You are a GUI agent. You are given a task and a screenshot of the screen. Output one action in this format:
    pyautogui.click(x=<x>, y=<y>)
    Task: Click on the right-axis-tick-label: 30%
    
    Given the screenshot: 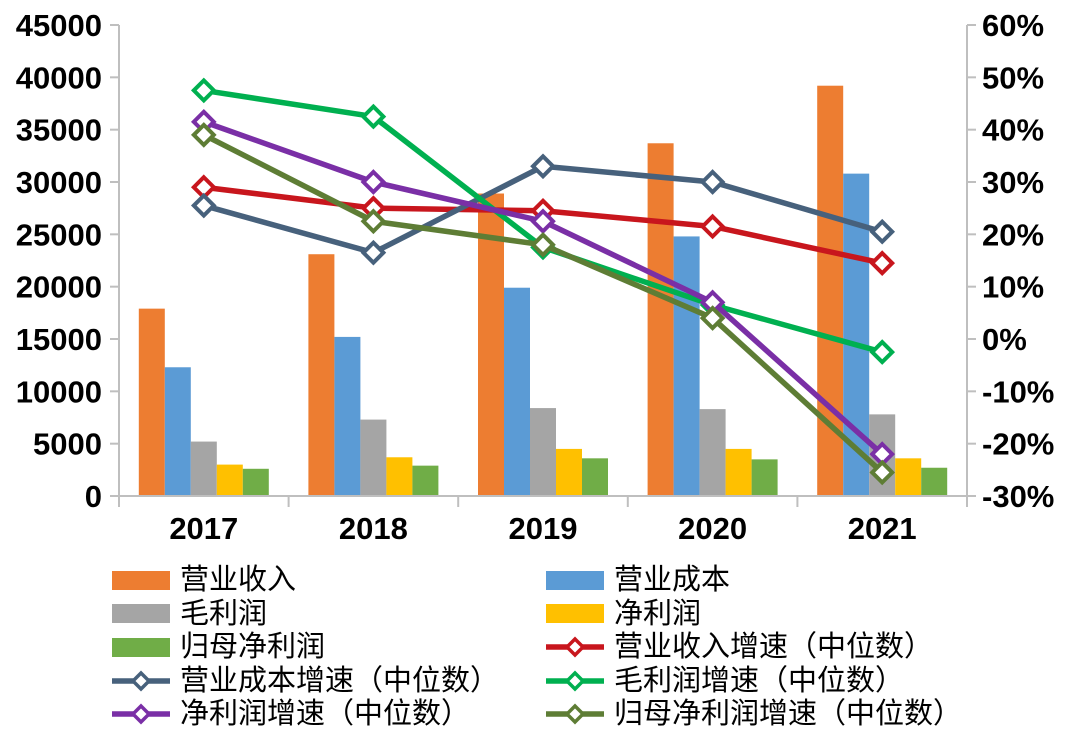 What is the action you would take?
    pyautogui.click(x=1013, y=182)
    